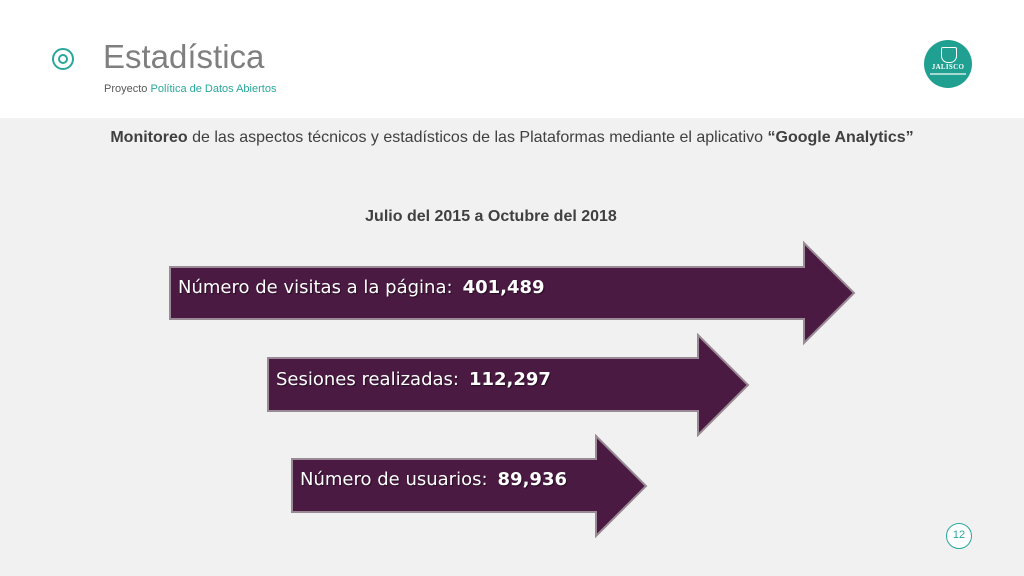 This screenshot has height=576, width=1024. Describe the element at coordinates (840, 137) in the screenshot. I see `intro-bold-end: “Google Analytics”` at that location.